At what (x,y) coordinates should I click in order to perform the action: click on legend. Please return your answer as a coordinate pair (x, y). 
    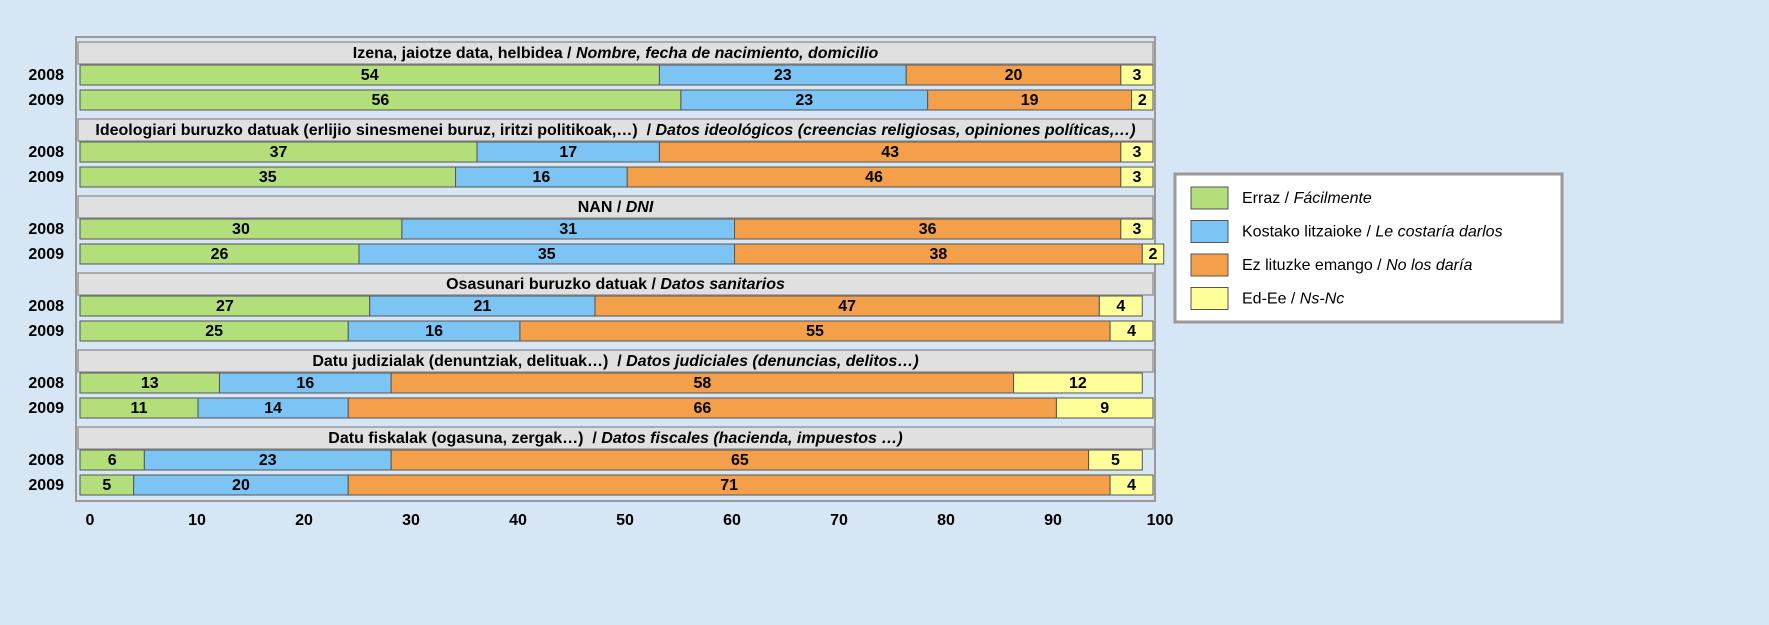
    Looking at the image, I should click on (1368, 248).